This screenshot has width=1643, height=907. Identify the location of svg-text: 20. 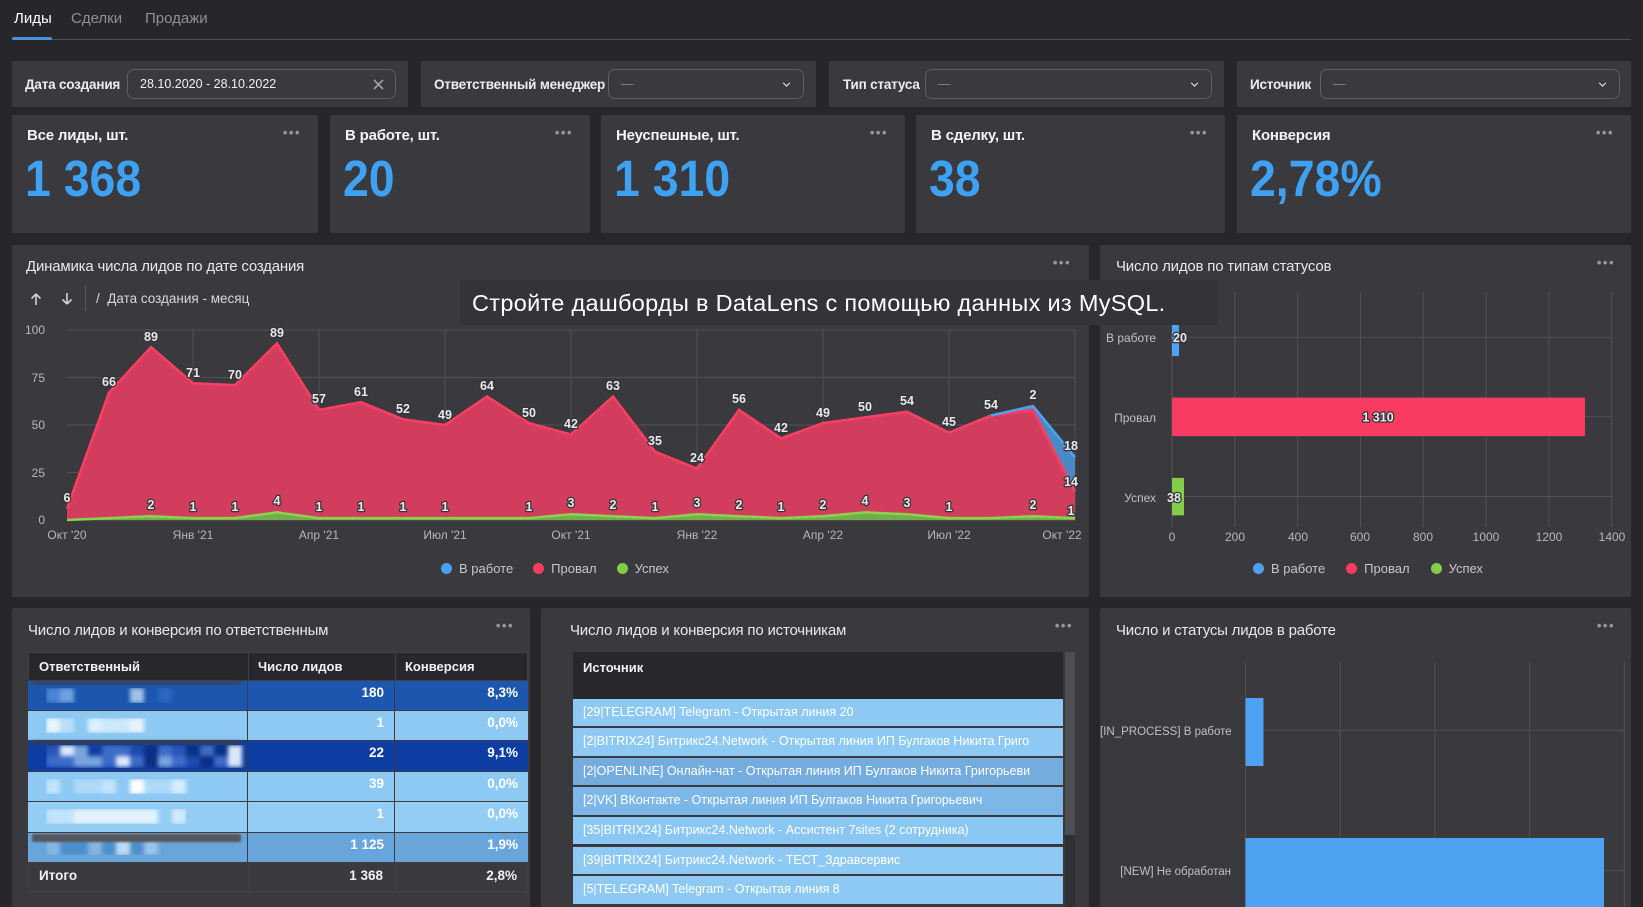
(1180, 338).